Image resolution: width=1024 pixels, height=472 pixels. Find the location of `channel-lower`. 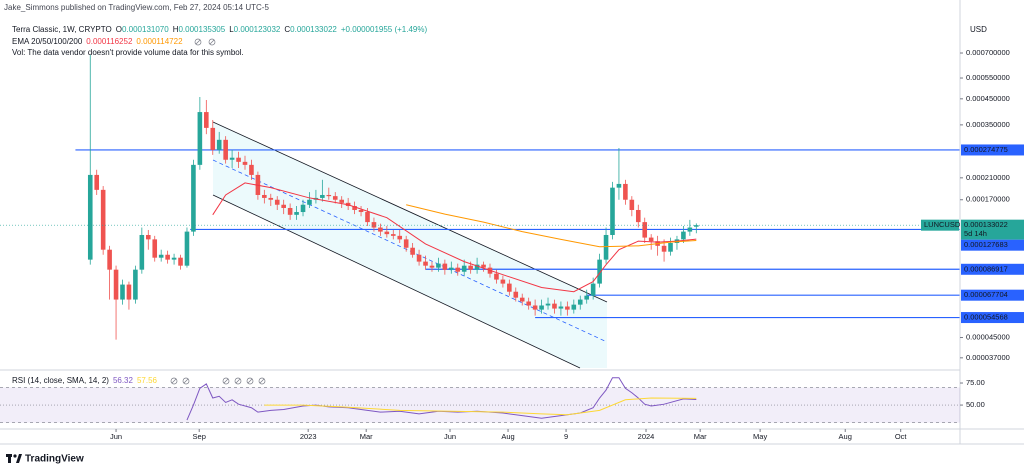

channel-lower is located at coordinates (396, 281).